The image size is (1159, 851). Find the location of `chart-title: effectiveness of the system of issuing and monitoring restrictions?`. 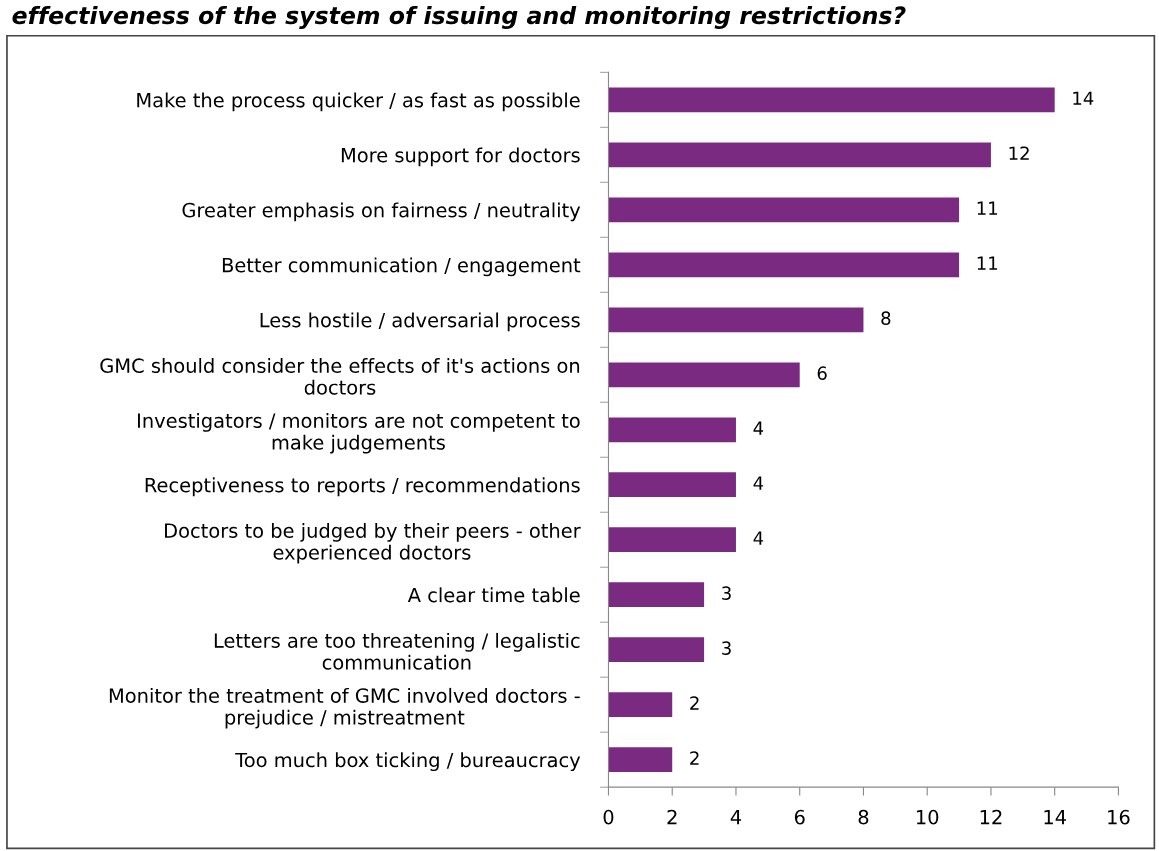

chart-title: effectiveness of the system of issuing and monitoring restrictions? is located at coordinates (459, 17).